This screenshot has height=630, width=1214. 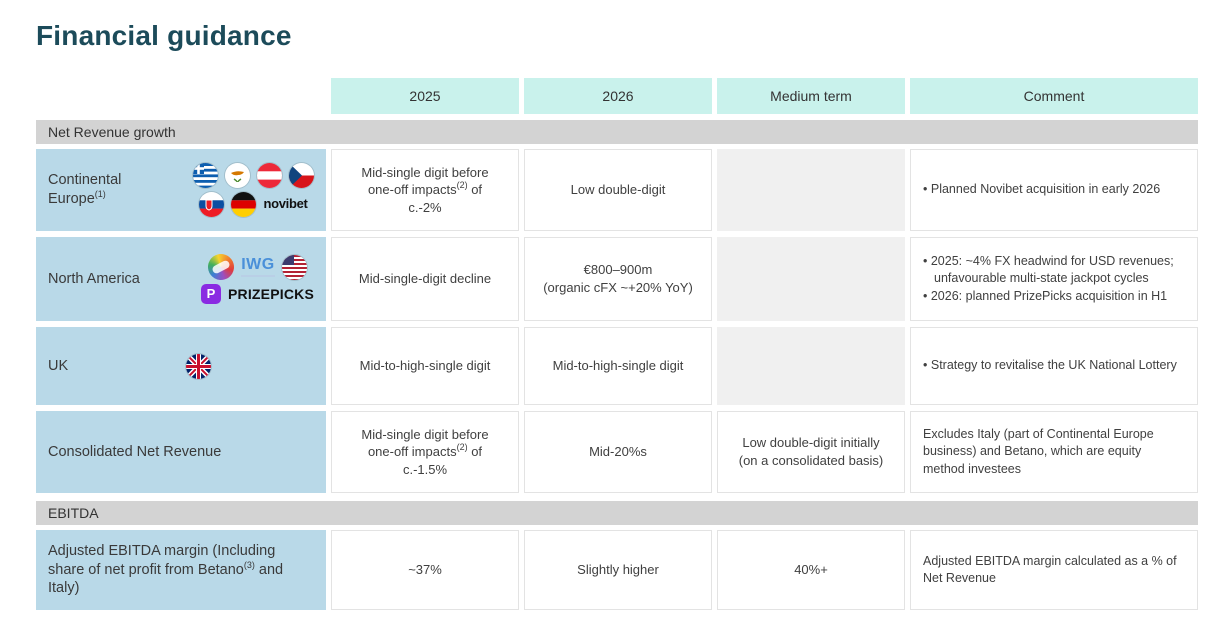 I want to click on cell-consolidated-2026: Mid-20%s, so click(x=618, y=452).